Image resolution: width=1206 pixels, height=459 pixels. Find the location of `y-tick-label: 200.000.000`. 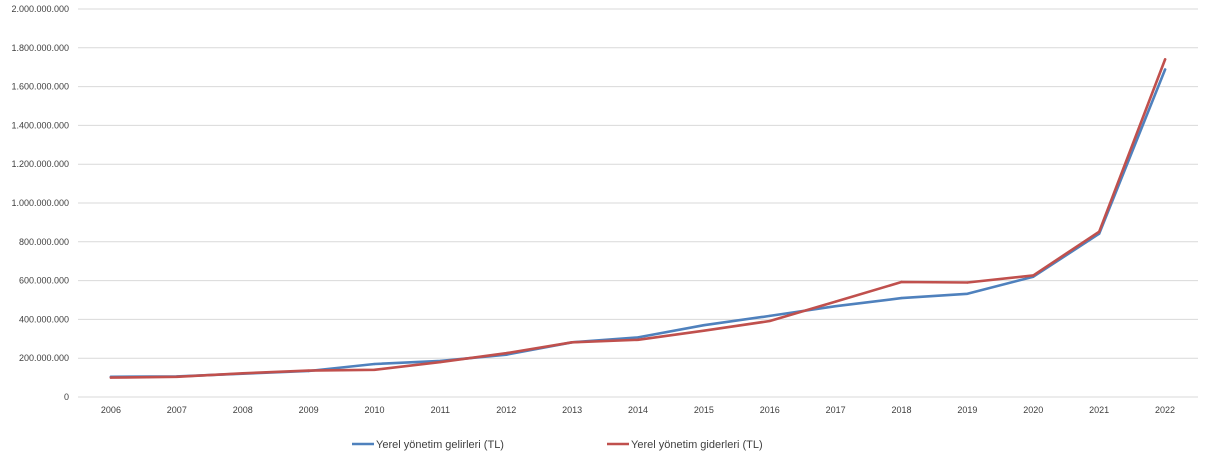

y-tick-label: 200.000.000 is located at coordinates (44, 358).